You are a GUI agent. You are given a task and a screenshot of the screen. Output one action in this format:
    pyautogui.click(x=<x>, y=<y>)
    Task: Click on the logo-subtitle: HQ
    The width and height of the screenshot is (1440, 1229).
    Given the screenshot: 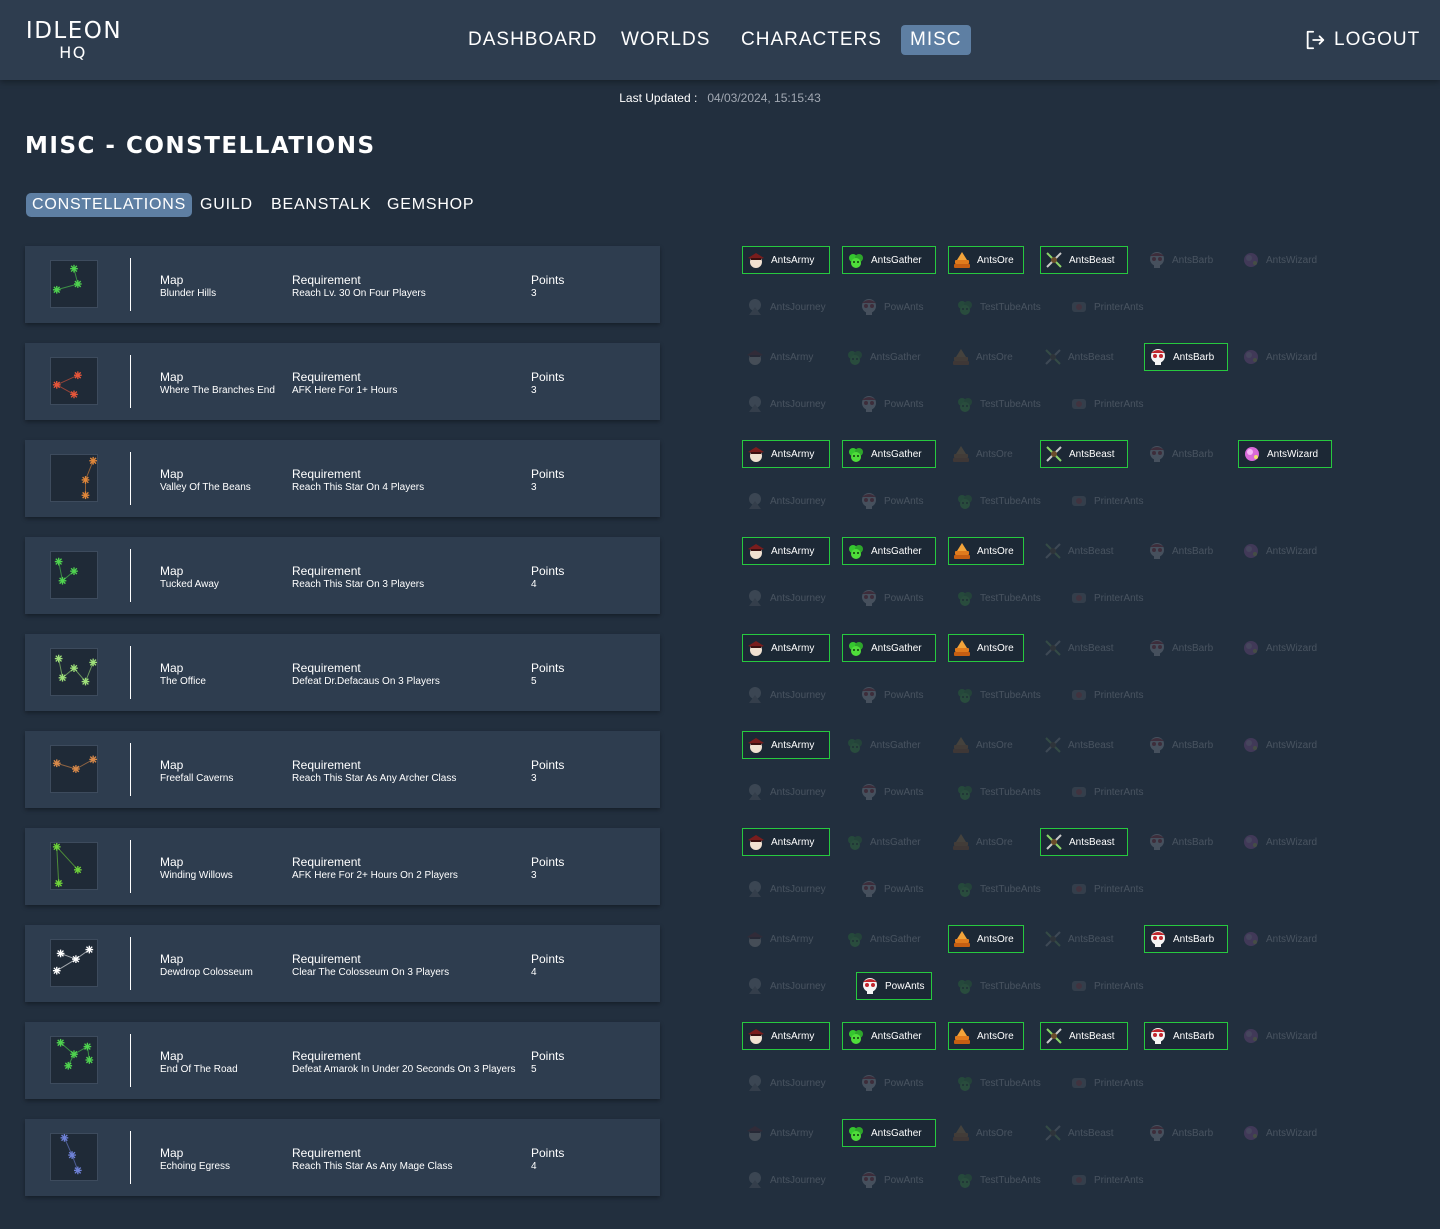 What is the action you would take?
    pyautogui.click(x=73, y=52)
    